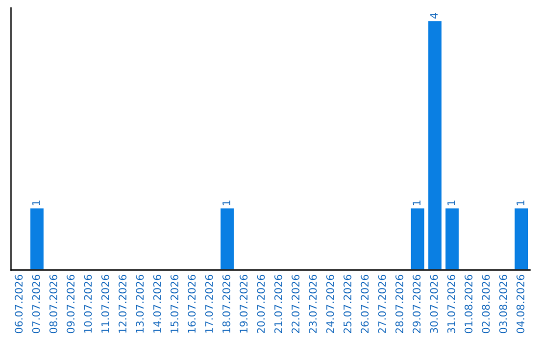 The image size is (540, 340). What do you see at coordinates (122, 303) in the screenshot?
I see `x-tick-label: 12.07.2026` at bounding box center [122, 303].